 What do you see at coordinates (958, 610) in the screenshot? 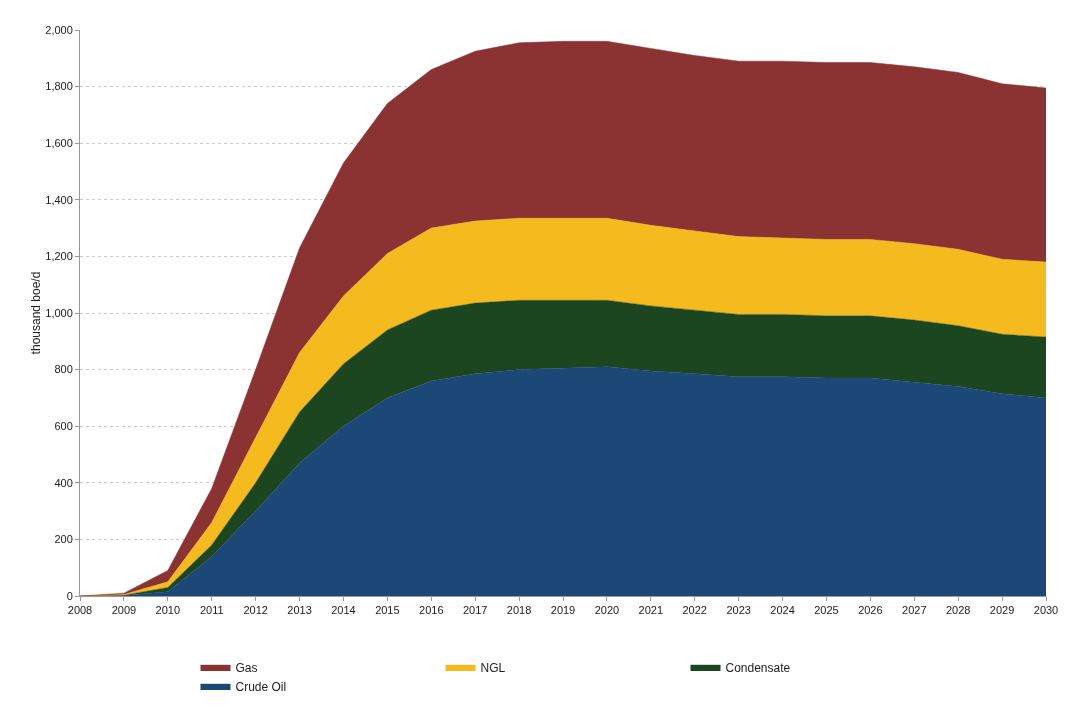
I see `x-tick-label: 2028` at bounding box center [958, 610].